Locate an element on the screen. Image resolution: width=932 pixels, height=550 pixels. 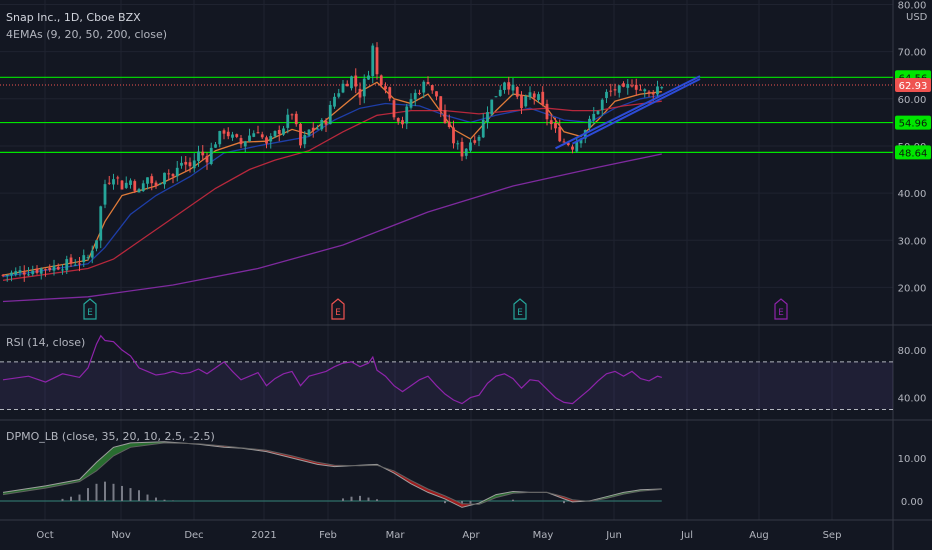
price-tick-label: 40.00 is located at coordinates (912, 194).